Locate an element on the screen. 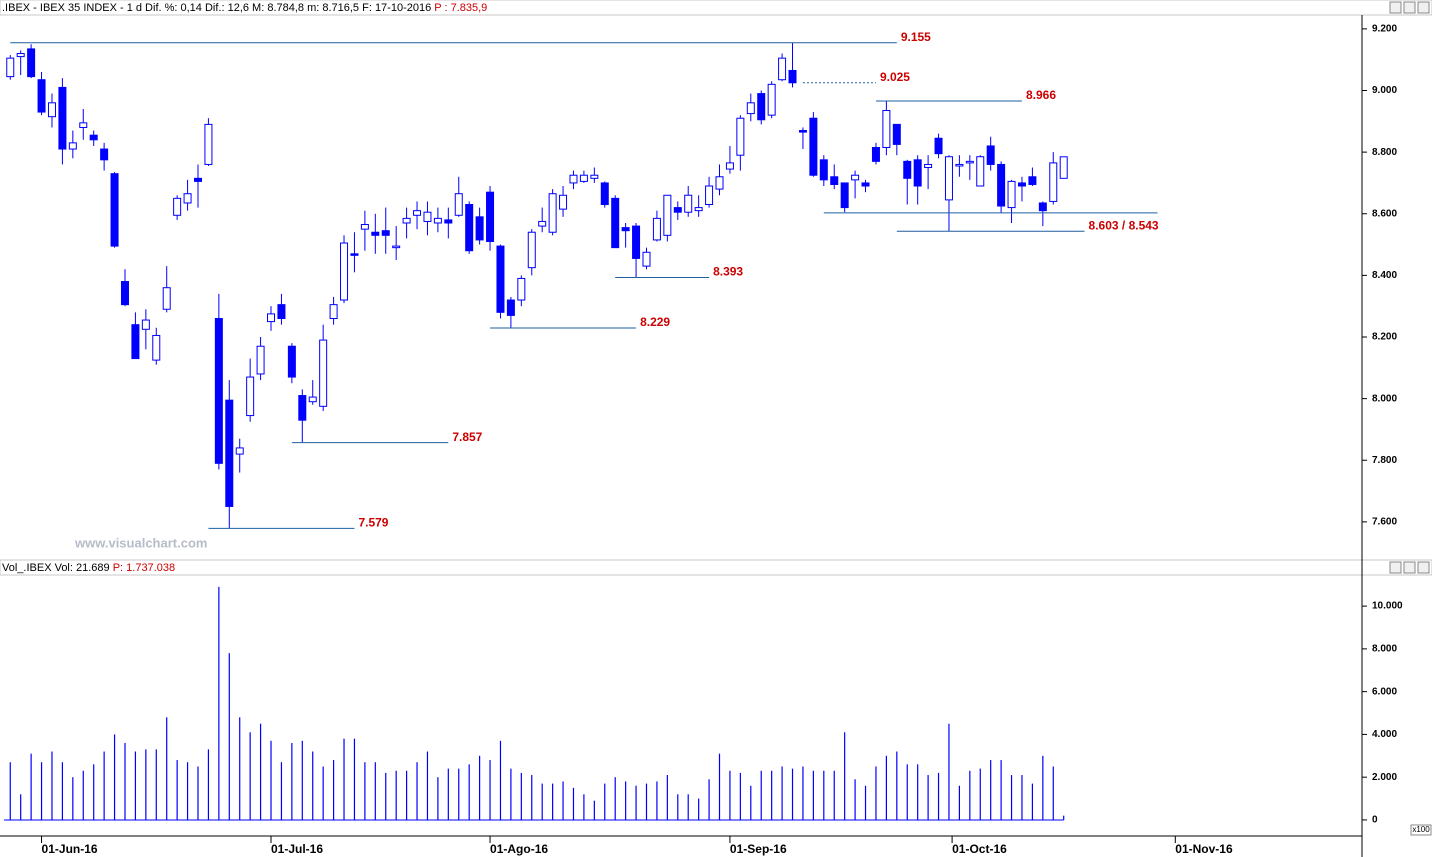 This screenshot has width=1432, height=857. y-tick-label: 8.000 is located at coordinates (1384, 649).